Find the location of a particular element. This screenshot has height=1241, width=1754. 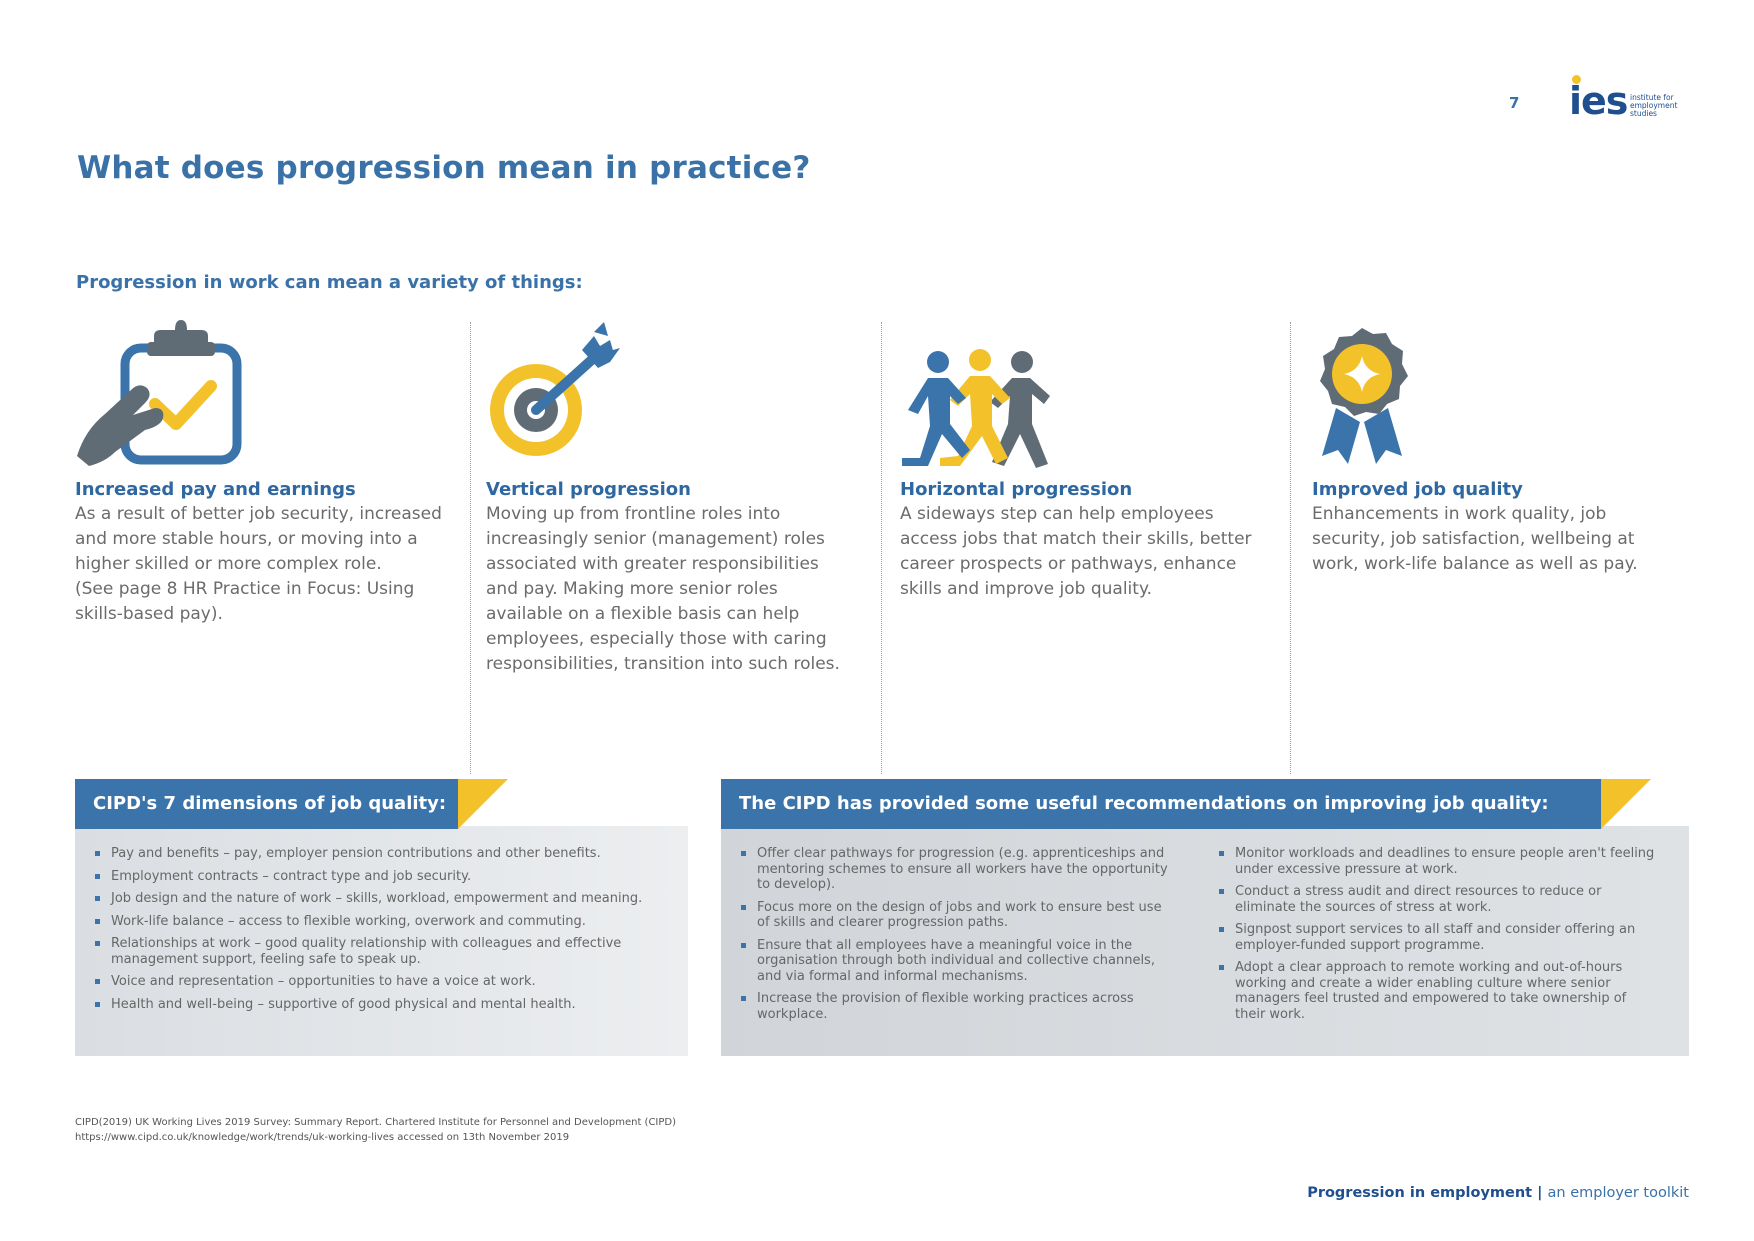

logo-dot-icon is located at coordinates (1576, 79).